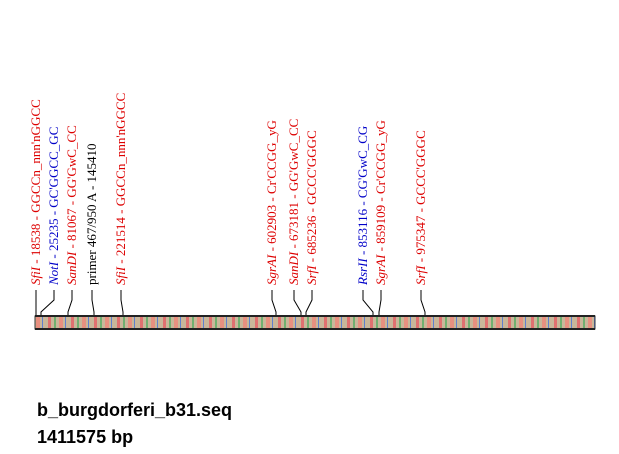  I want to click on site-label: SfiI - 221514 - GGCCn_nnn'nGGCC, so click(120, 189).